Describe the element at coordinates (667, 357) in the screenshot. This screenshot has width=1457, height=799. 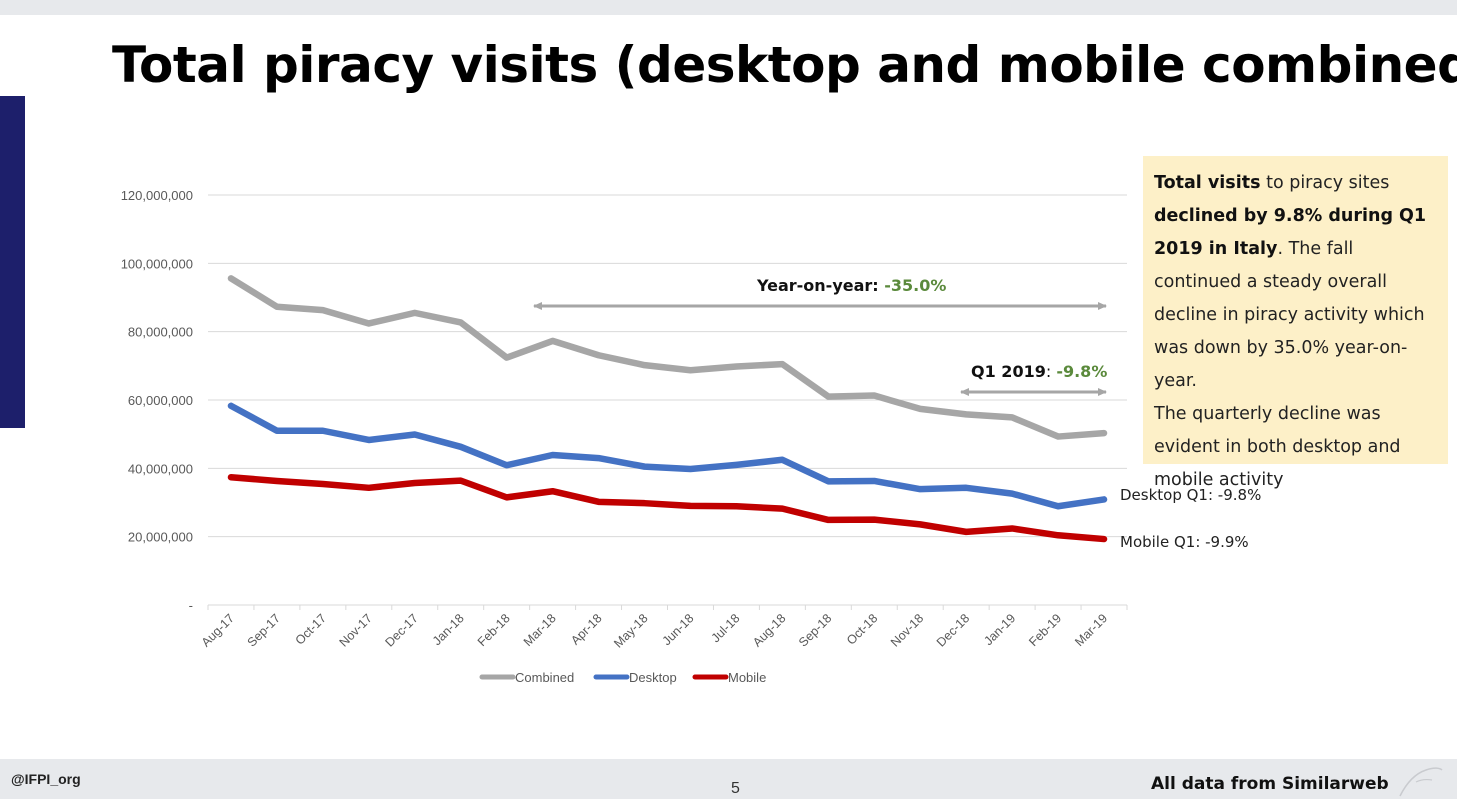
I see `series-line-combined` at that location.